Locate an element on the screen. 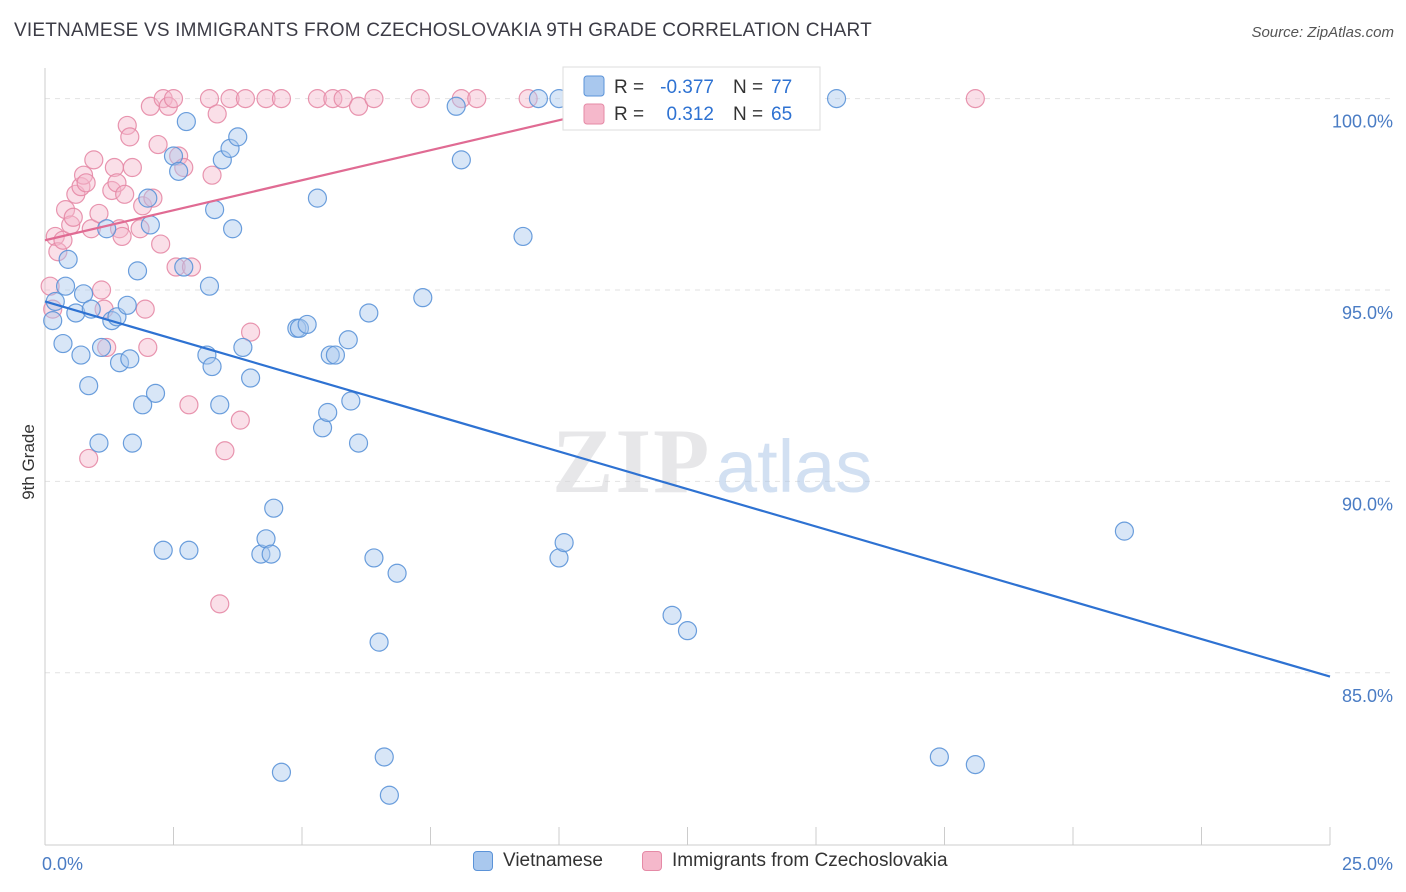  top-legend-box is located at coordinates (691, 98).